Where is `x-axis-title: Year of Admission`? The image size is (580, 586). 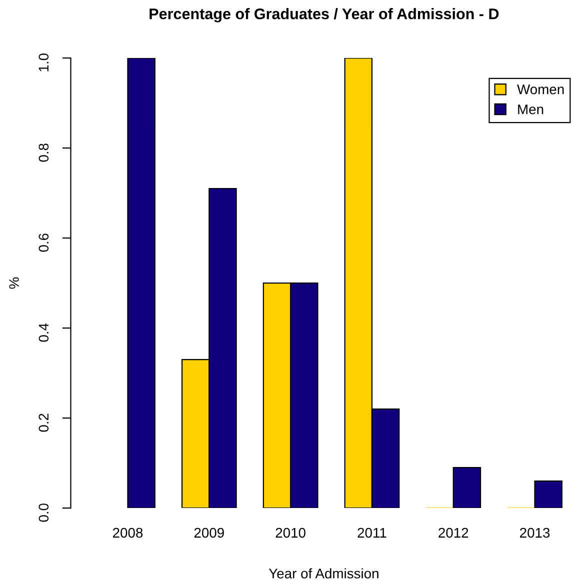 x-axis-title: Year of Admission is located at coordinates (323, 573).